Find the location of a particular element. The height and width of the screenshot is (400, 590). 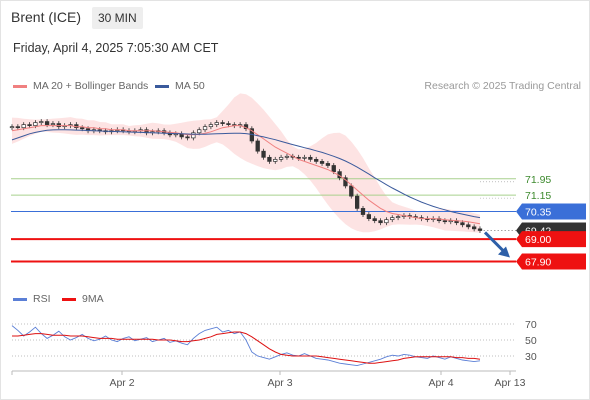

legend-ma9: 9MA is located at coordinates (83, 299).